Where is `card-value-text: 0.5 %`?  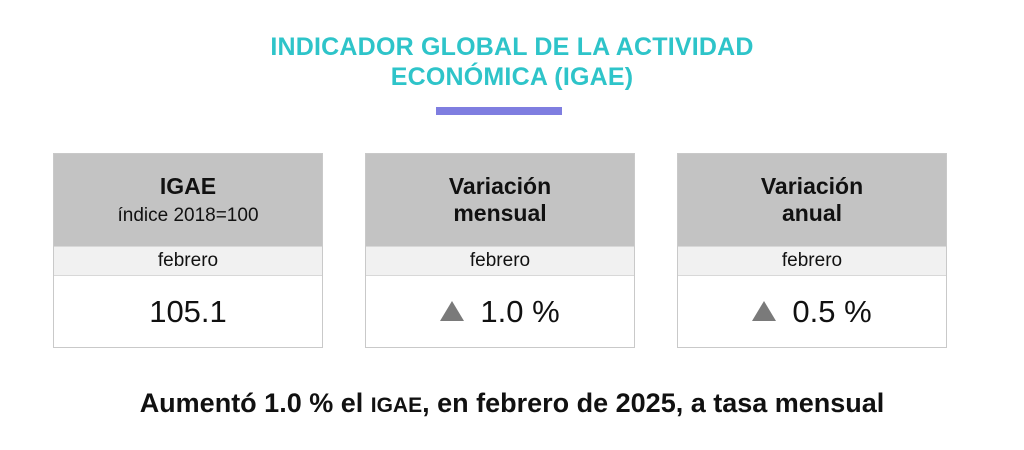
card-value-text: 0.5 % is located at coordinates (832, 311).